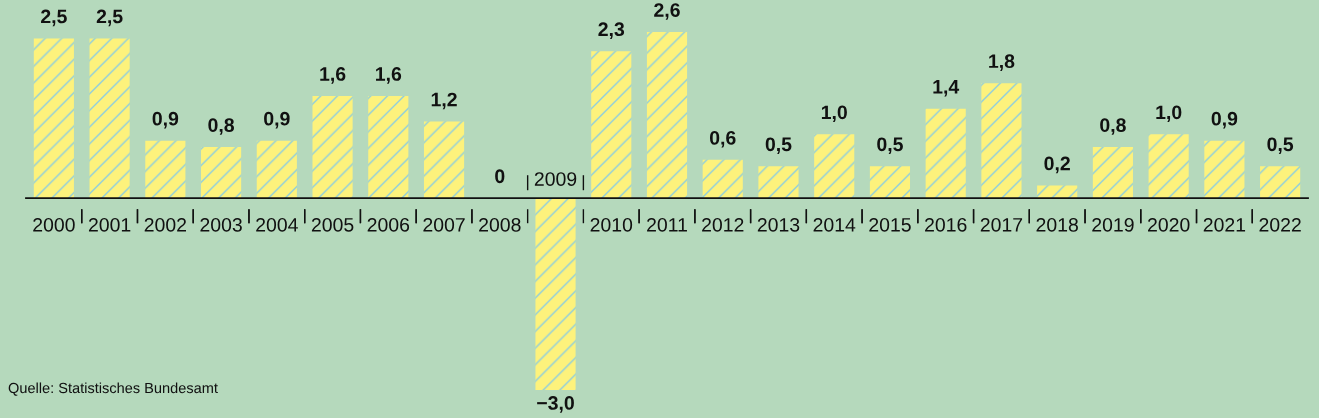  Describe the element at coordinates (165, 224) in the screenshot. I see `x-tick-label: 2002` at that location.